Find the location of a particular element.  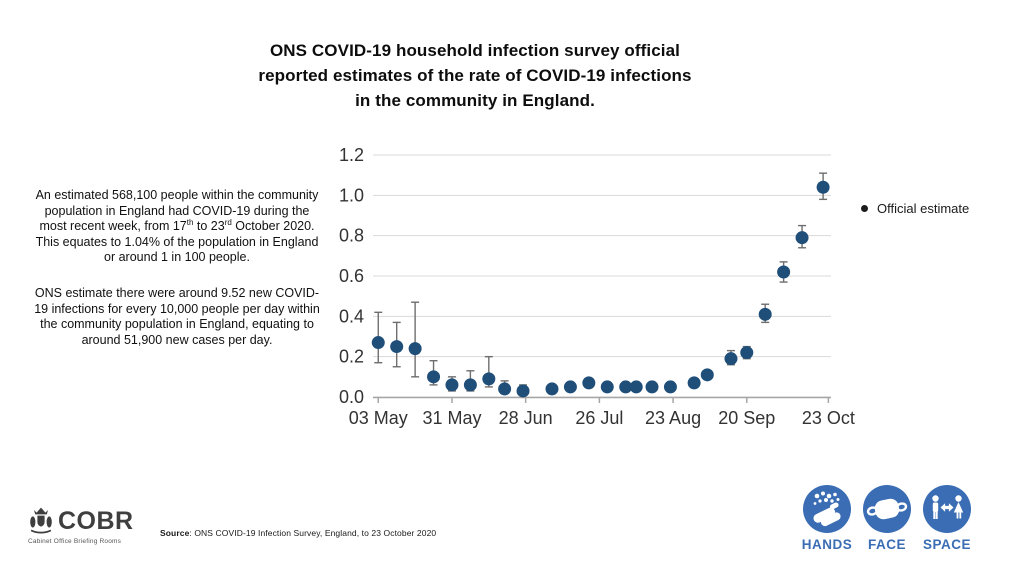

hands-badge: HANDS is located at coordinates (827, 518).